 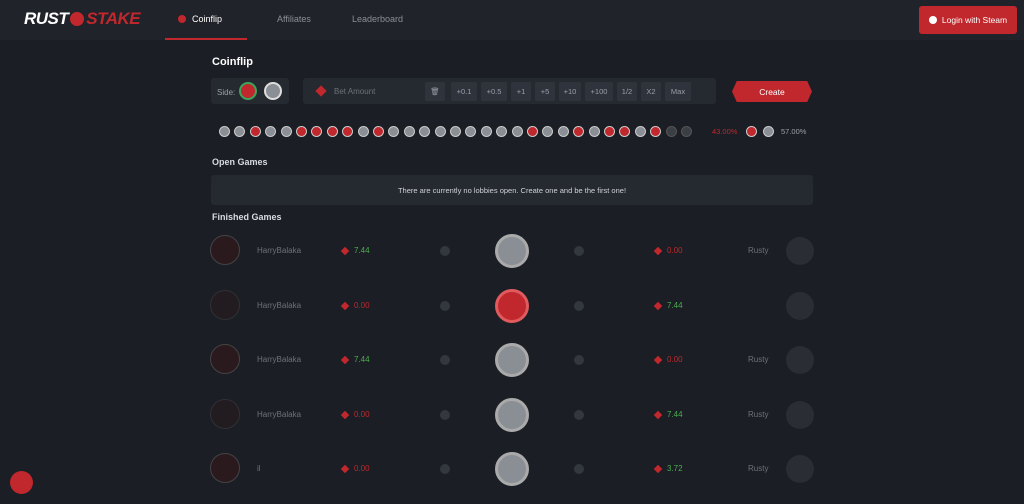 What do you see at coordinates (751, 131) in the screenshot?
I see `red-chip` at bounding box center [751, 131].